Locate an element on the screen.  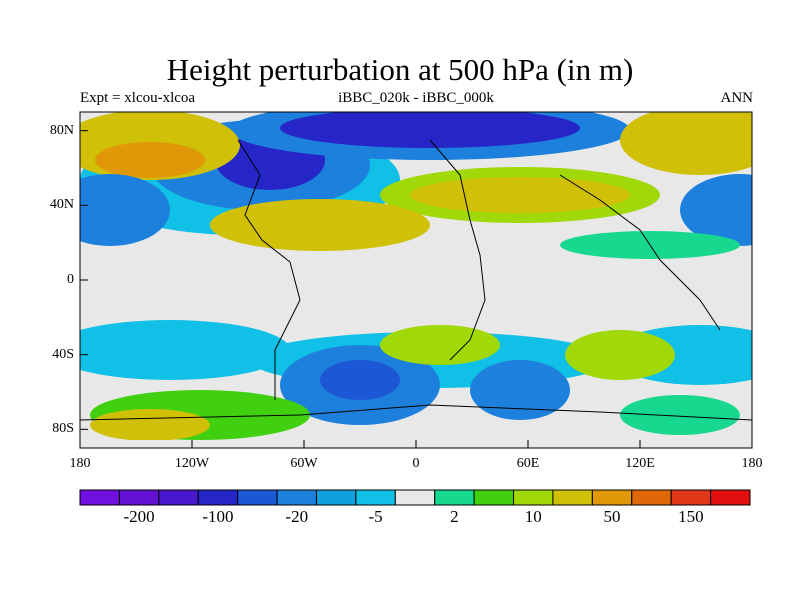
pacific-east-negative is located at coordinates (716, 210).